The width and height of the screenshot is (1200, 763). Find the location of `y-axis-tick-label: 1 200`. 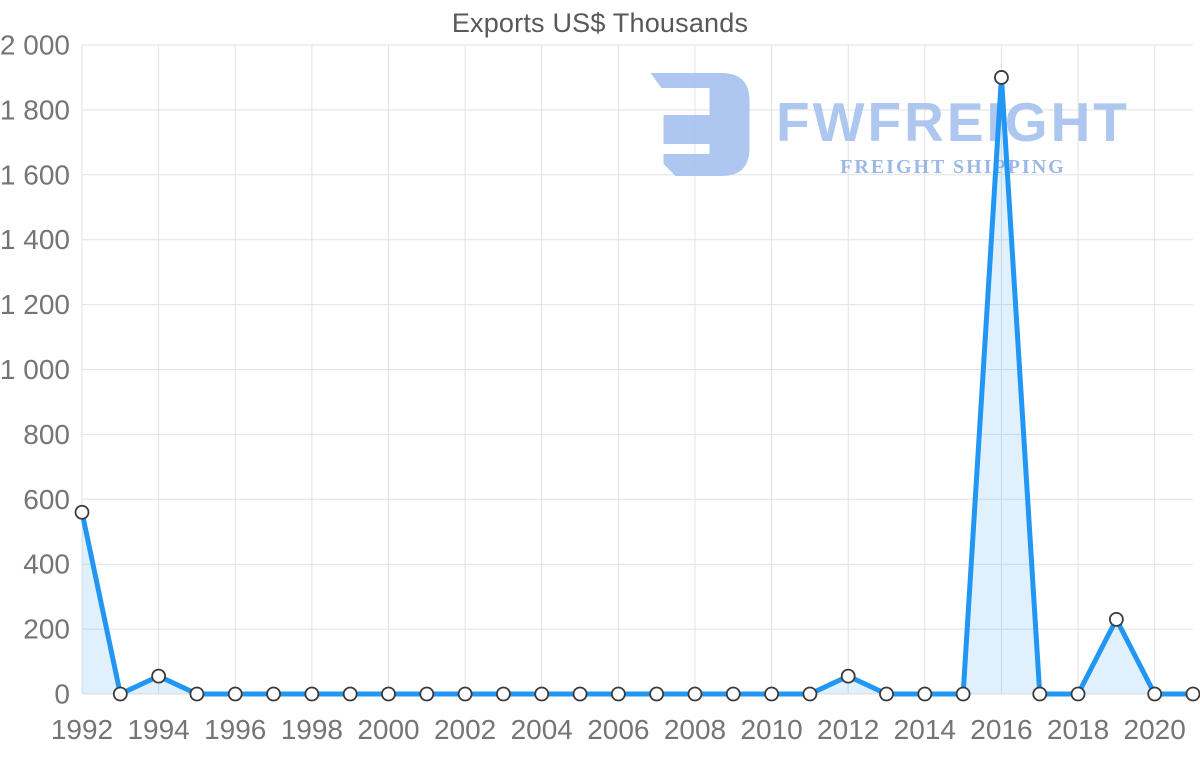

y-axis-tick-label: 1 200 is located at coordinates (35, 304).